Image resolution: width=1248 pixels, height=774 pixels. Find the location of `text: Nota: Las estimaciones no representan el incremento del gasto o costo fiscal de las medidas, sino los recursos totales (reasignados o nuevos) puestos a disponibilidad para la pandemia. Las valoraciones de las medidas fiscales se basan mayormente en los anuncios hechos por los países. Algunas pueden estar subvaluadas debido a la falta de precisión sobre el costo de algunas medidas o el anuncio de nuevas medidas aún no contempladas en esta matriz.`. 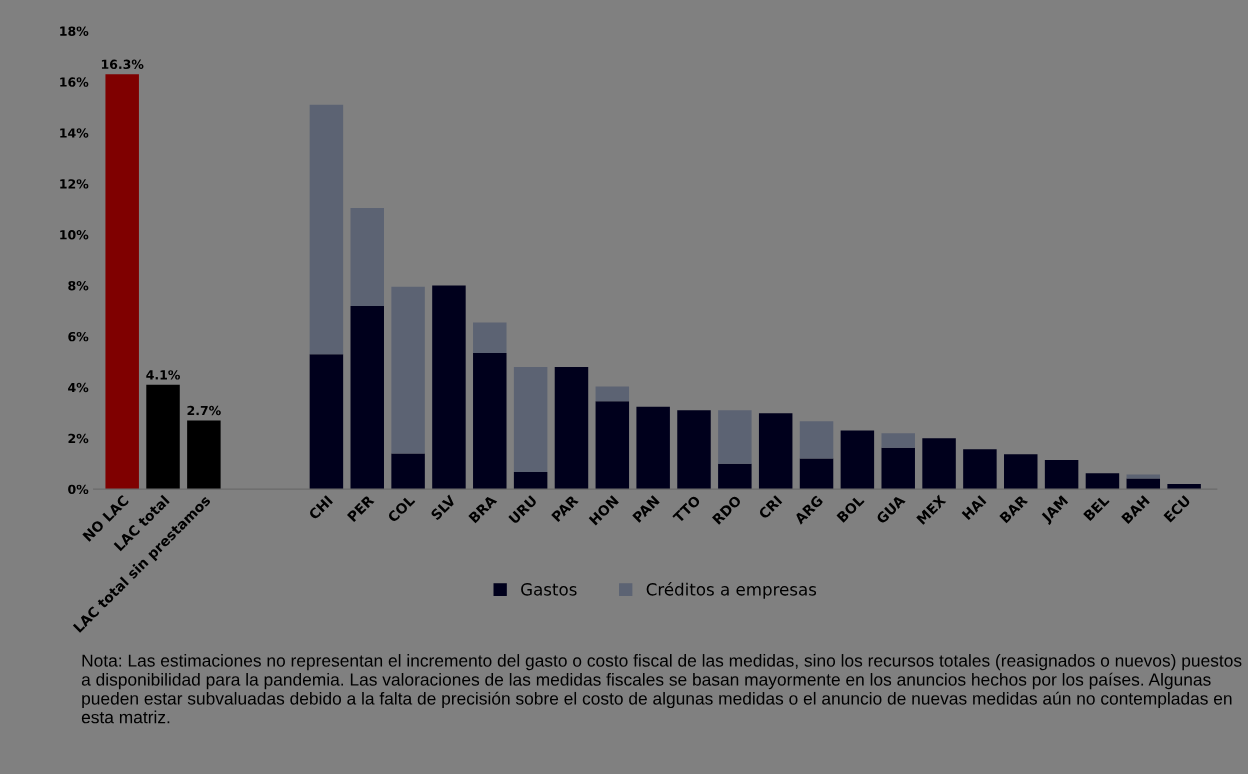

text: Nota: Las estimaciones no representan el incremento del gasto o costo fiscal de las medidas, sino los recursos totales (reasignados o nuevos) puestos a disponibilidad para la pandemia. Las valoraciones de las medidas fiscales se basan mayormente en los anuncios hechos por los países. Algunas pueden estar subvaluadas debido a la falta de precisión sobre el costo de algunas medidas o el anuncio de nuevas medidas aún no contempladas en esta matriz. is located at coordinates (661, 689).